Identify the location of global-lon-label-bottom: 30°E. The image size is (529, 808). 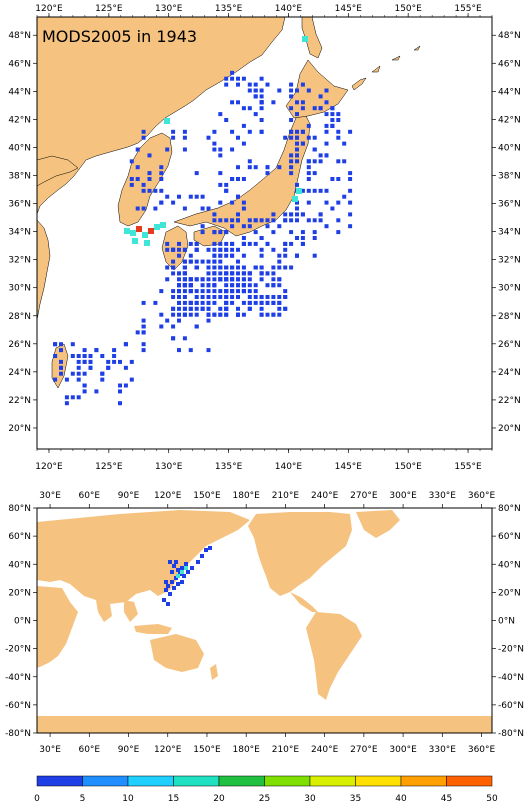
(50, 750).